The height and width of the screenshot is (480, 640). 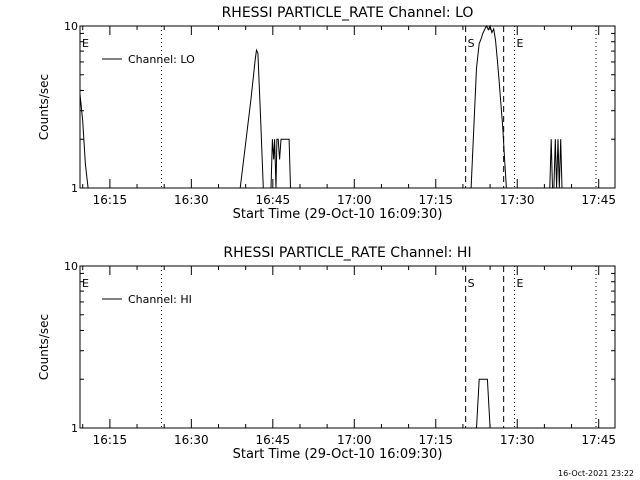 I want to click on chart-title: RHESSI PARTICLE_RATE Channel: LO, so click(x=348, y=13).